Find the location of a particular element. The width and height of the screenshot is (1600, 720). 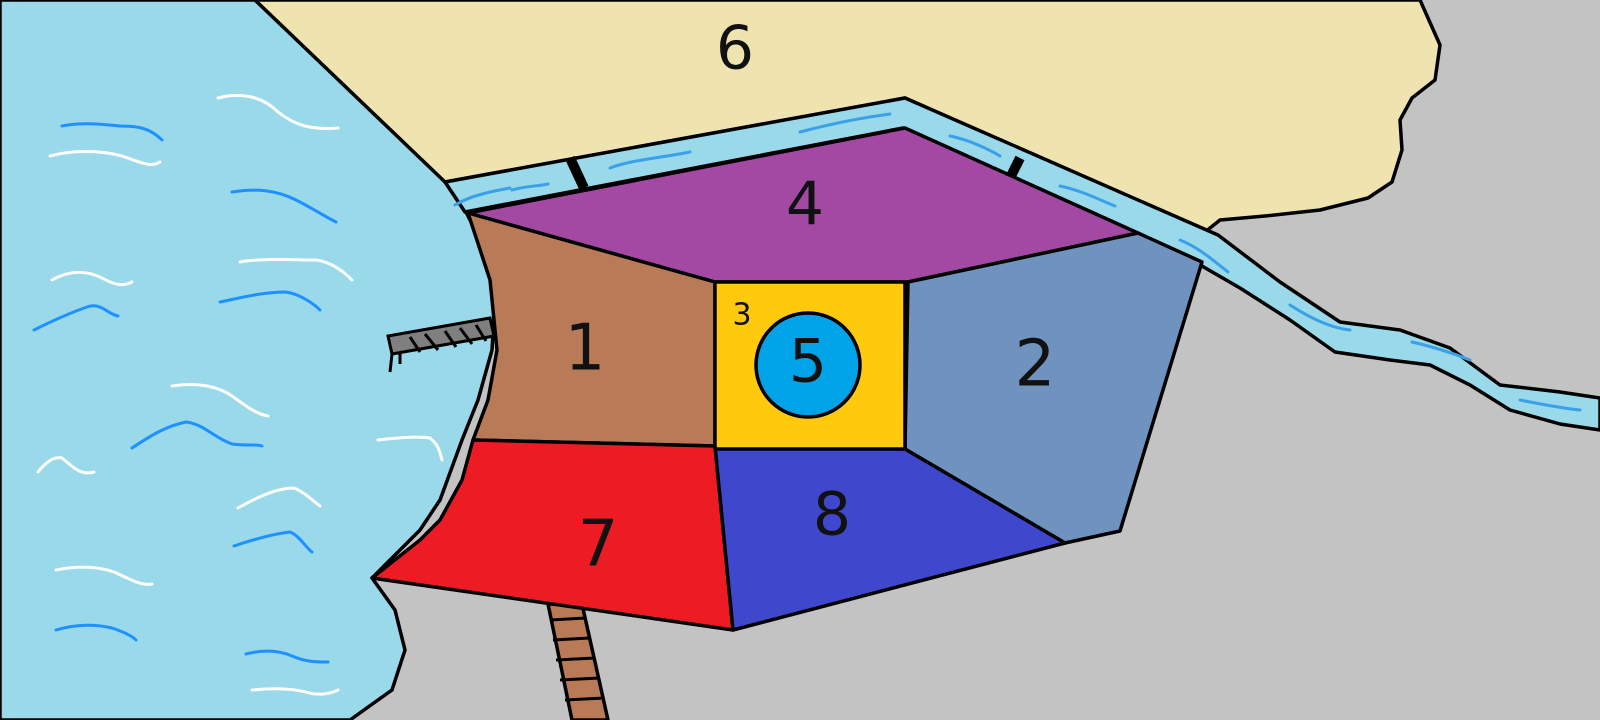

region-8-label: 8 is located at coordinates (832, 515).